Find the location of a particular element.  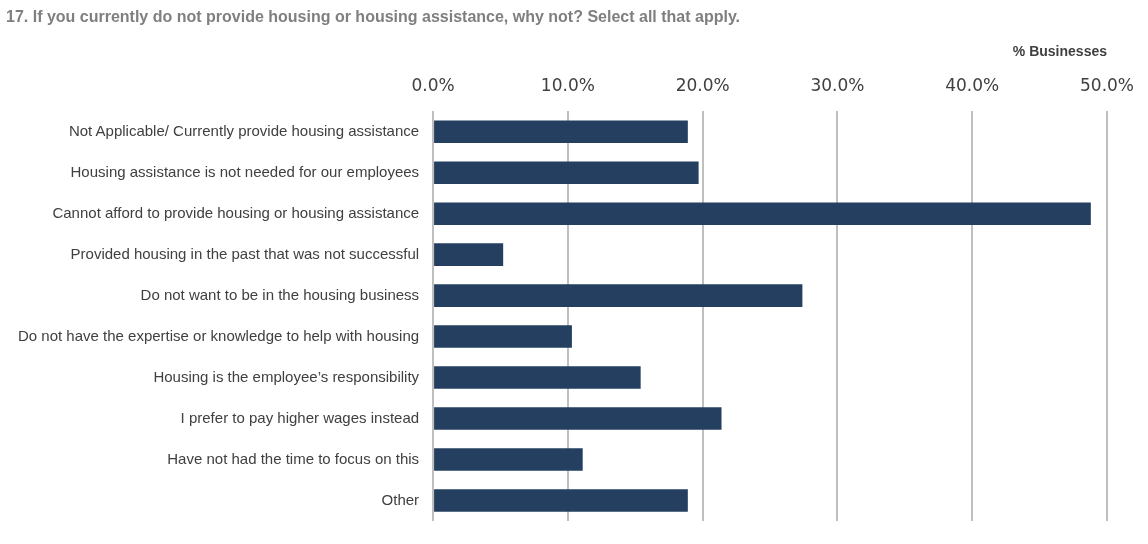

y-tick-label: Other is located at coordinates (400, 499).